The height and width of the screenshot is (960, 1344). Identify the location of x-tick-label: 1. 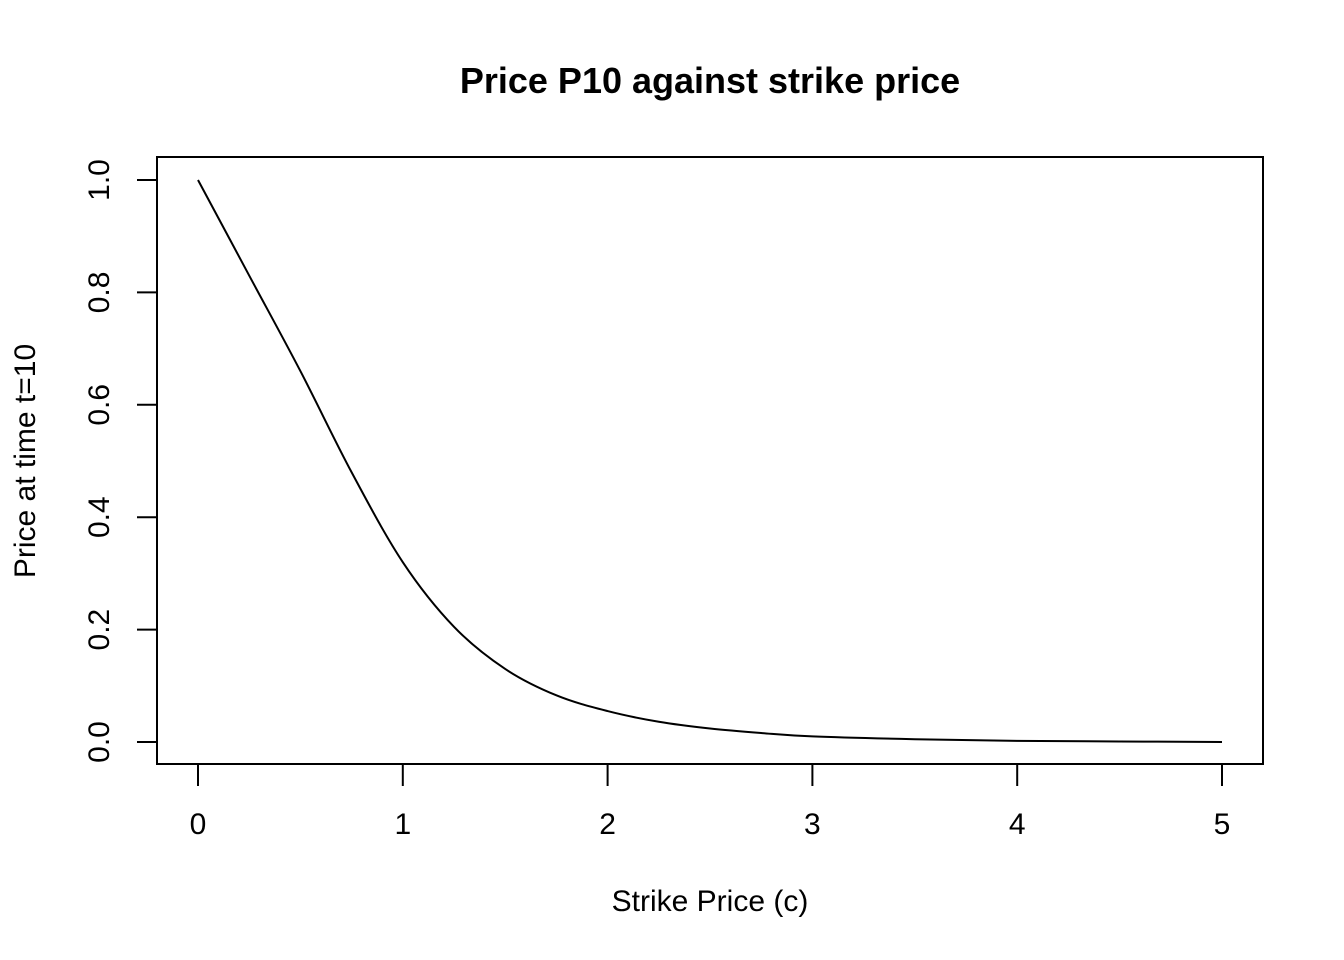
(402, 824).